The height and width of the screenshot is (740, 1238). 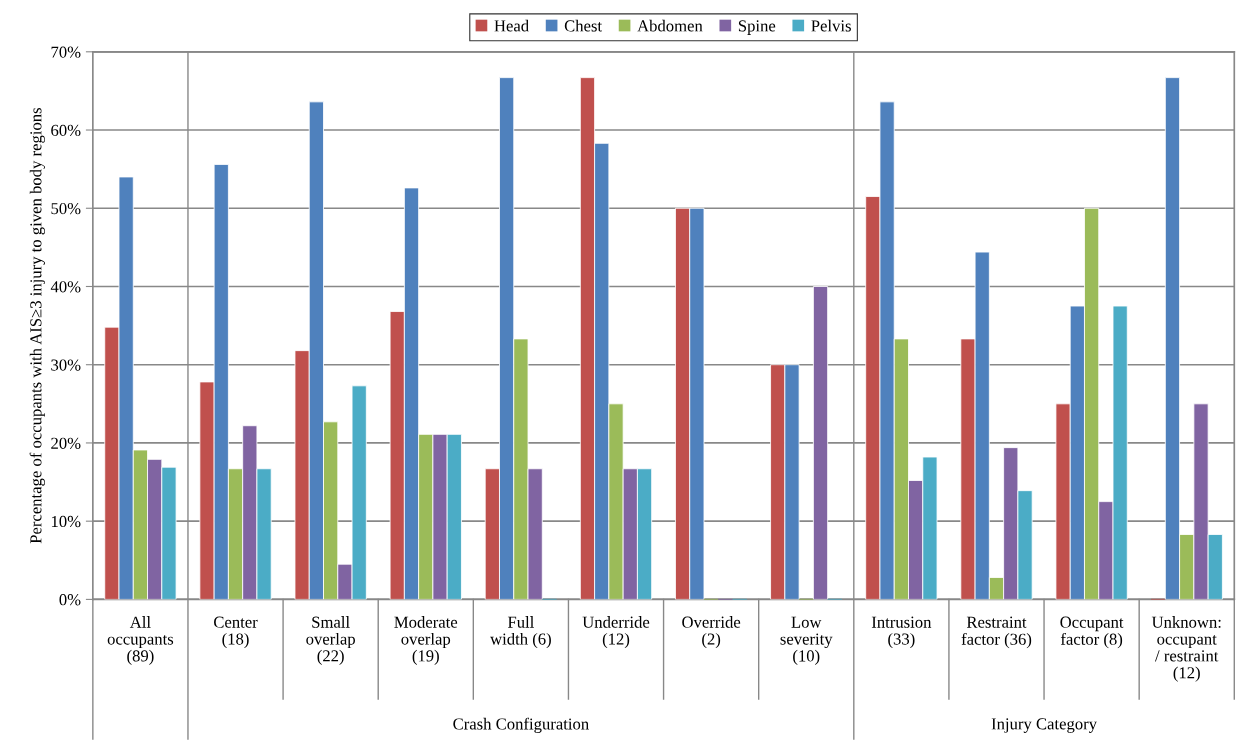 I want to click on y-tick-label: 0%, so click(x=70, y=600).